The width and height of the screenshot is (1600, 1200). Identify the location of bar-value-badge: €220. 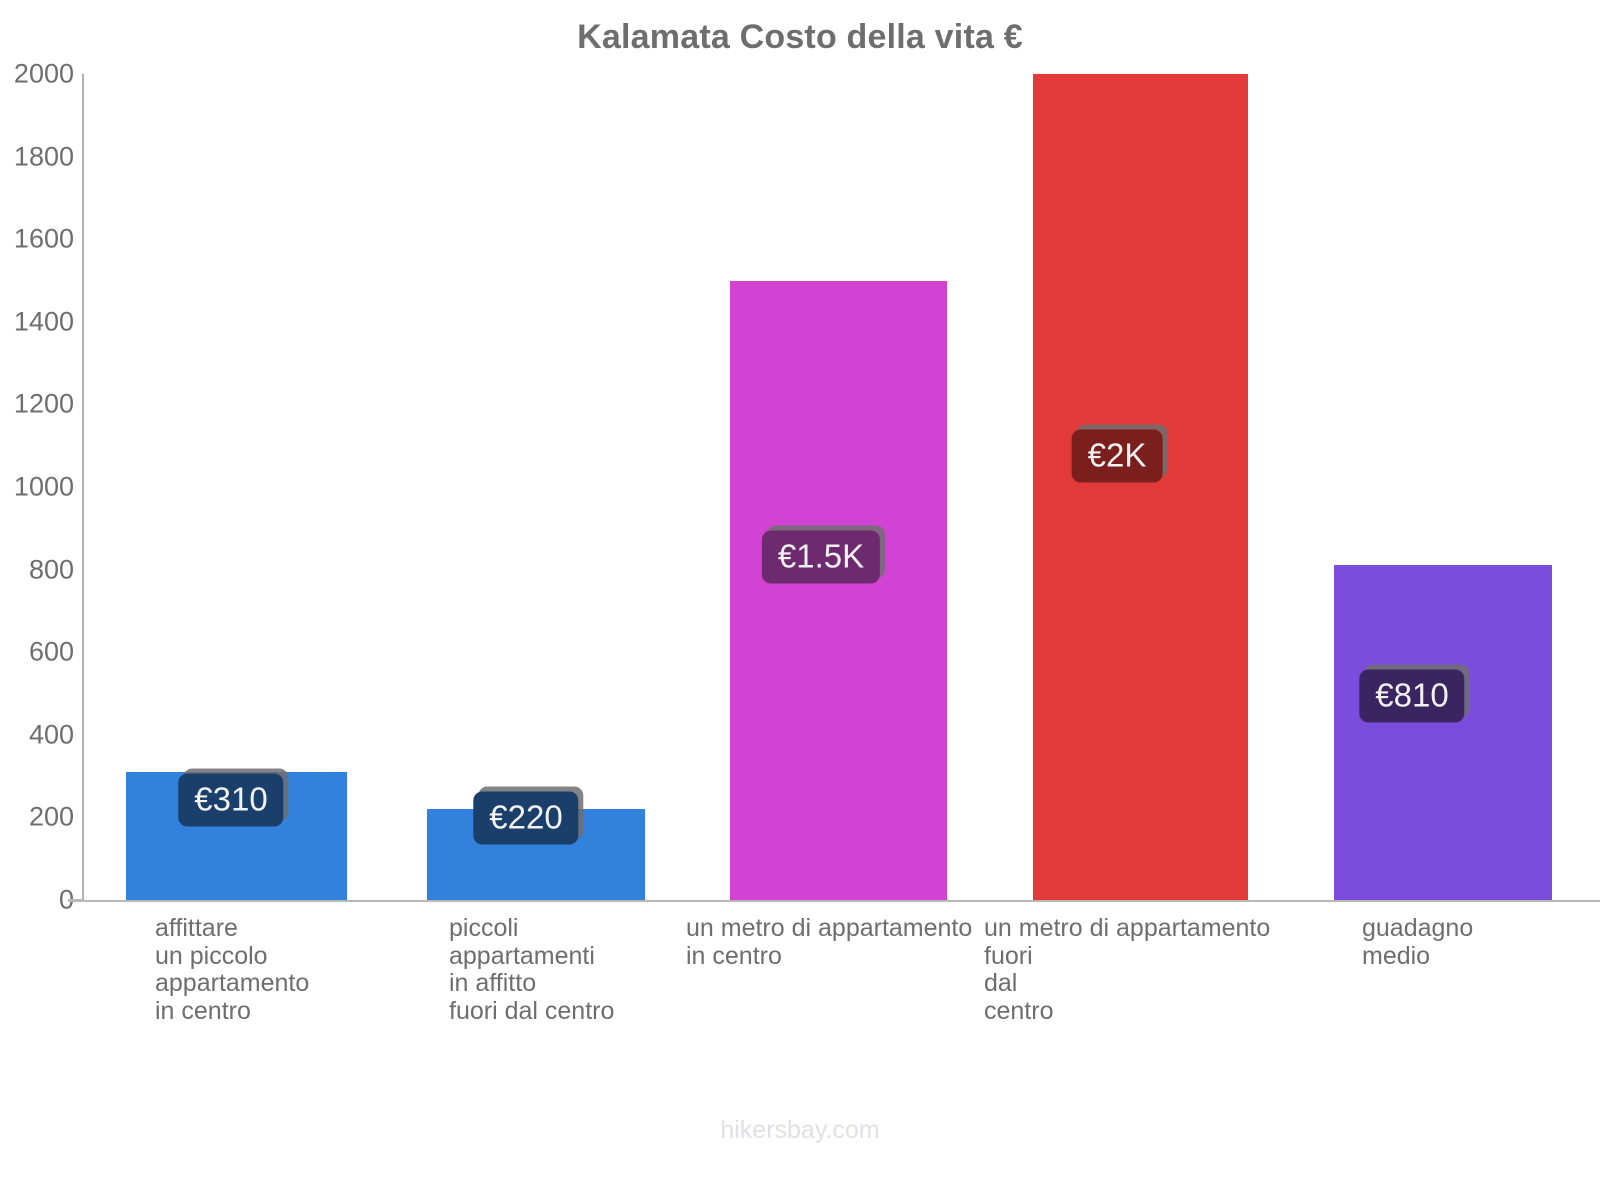
(526, 818).